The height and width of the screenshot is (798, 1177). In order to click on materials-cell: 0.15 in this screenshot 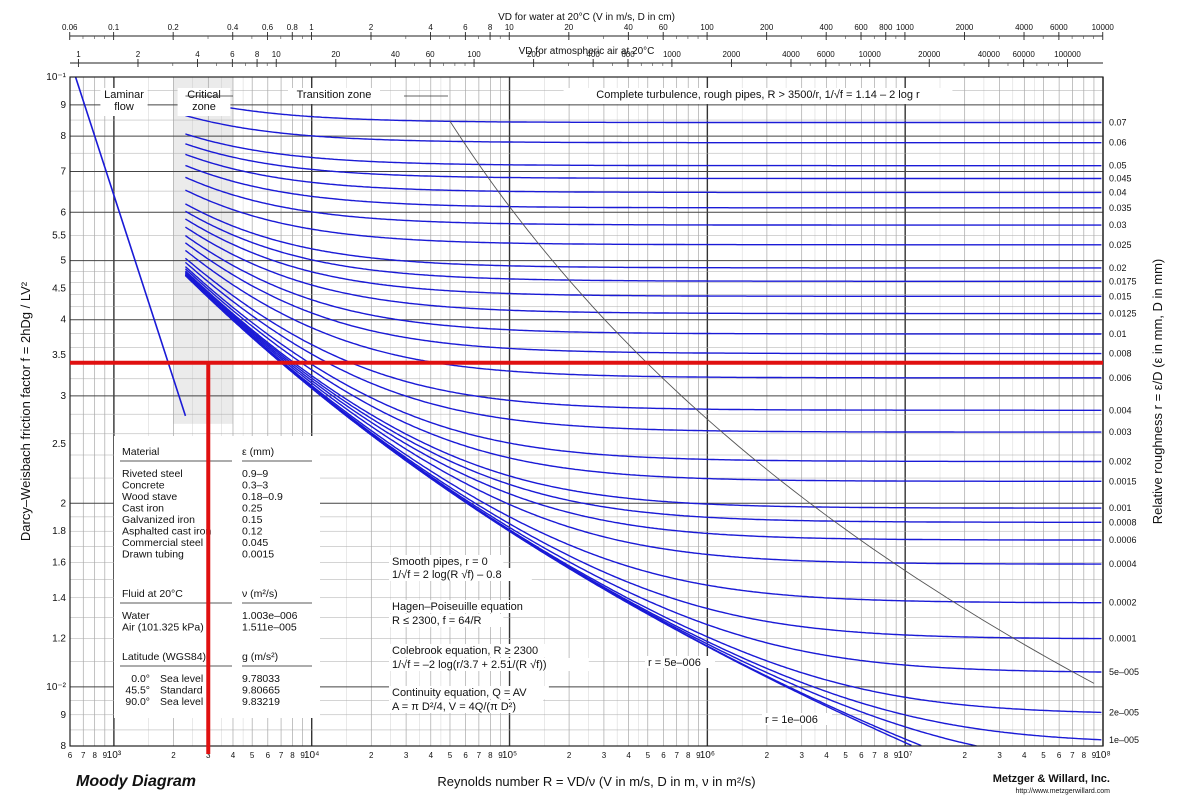, I will do `click(252, 520)`.